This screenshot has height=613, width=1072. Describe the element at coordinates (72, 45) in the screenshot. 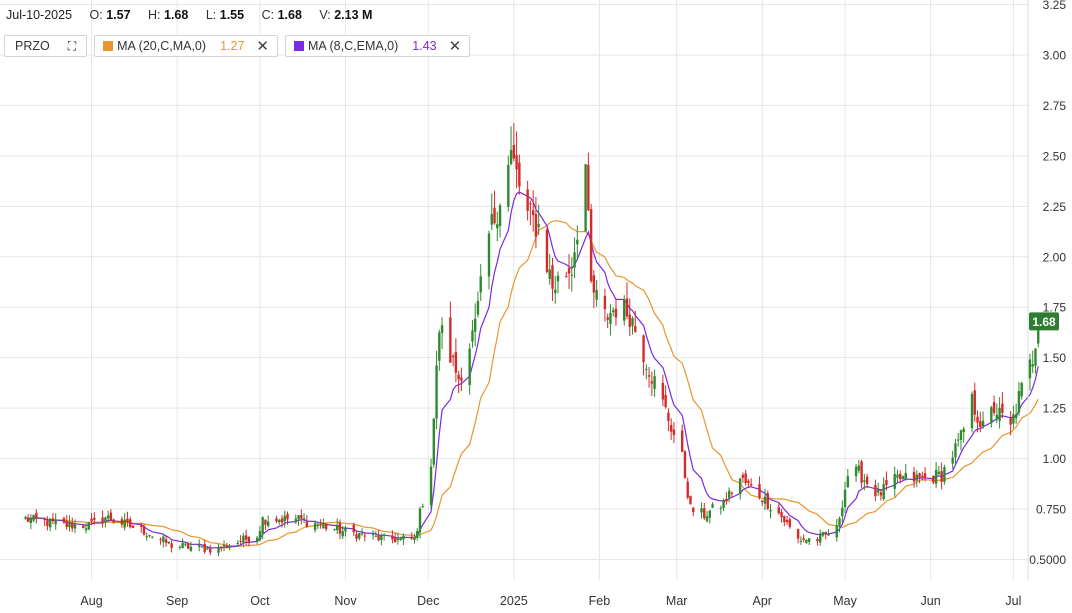

I see `expand-icon: ⛶` at that location.